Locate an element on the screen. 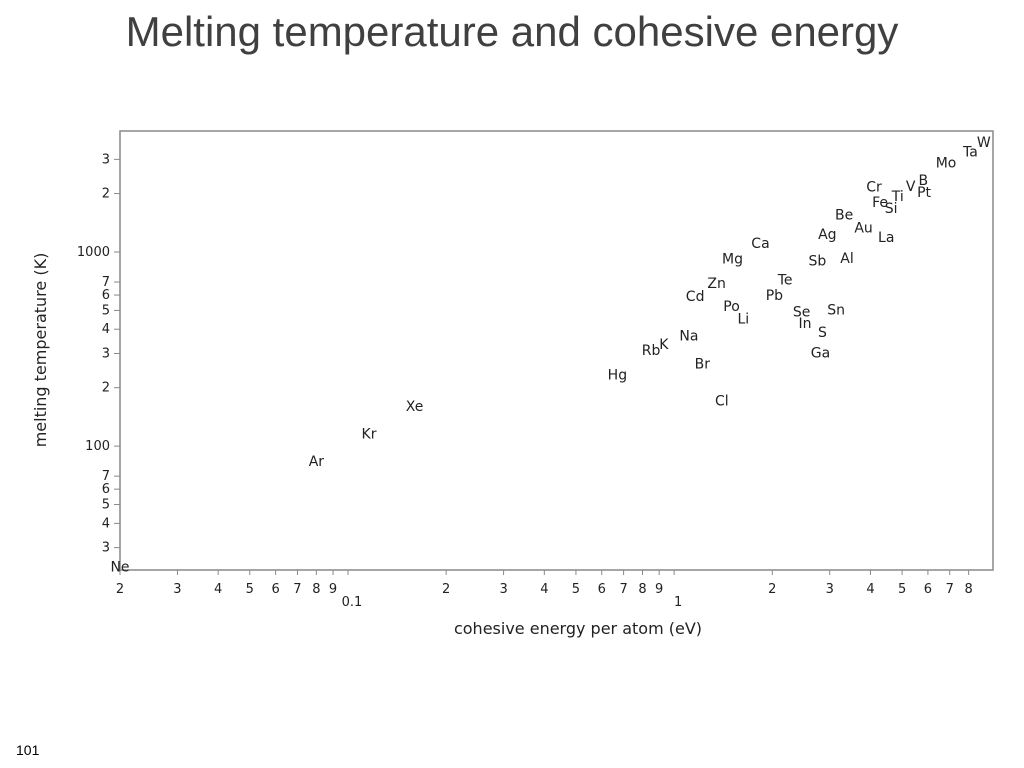  point-label-si: Si is located at coordinates (891, 209).